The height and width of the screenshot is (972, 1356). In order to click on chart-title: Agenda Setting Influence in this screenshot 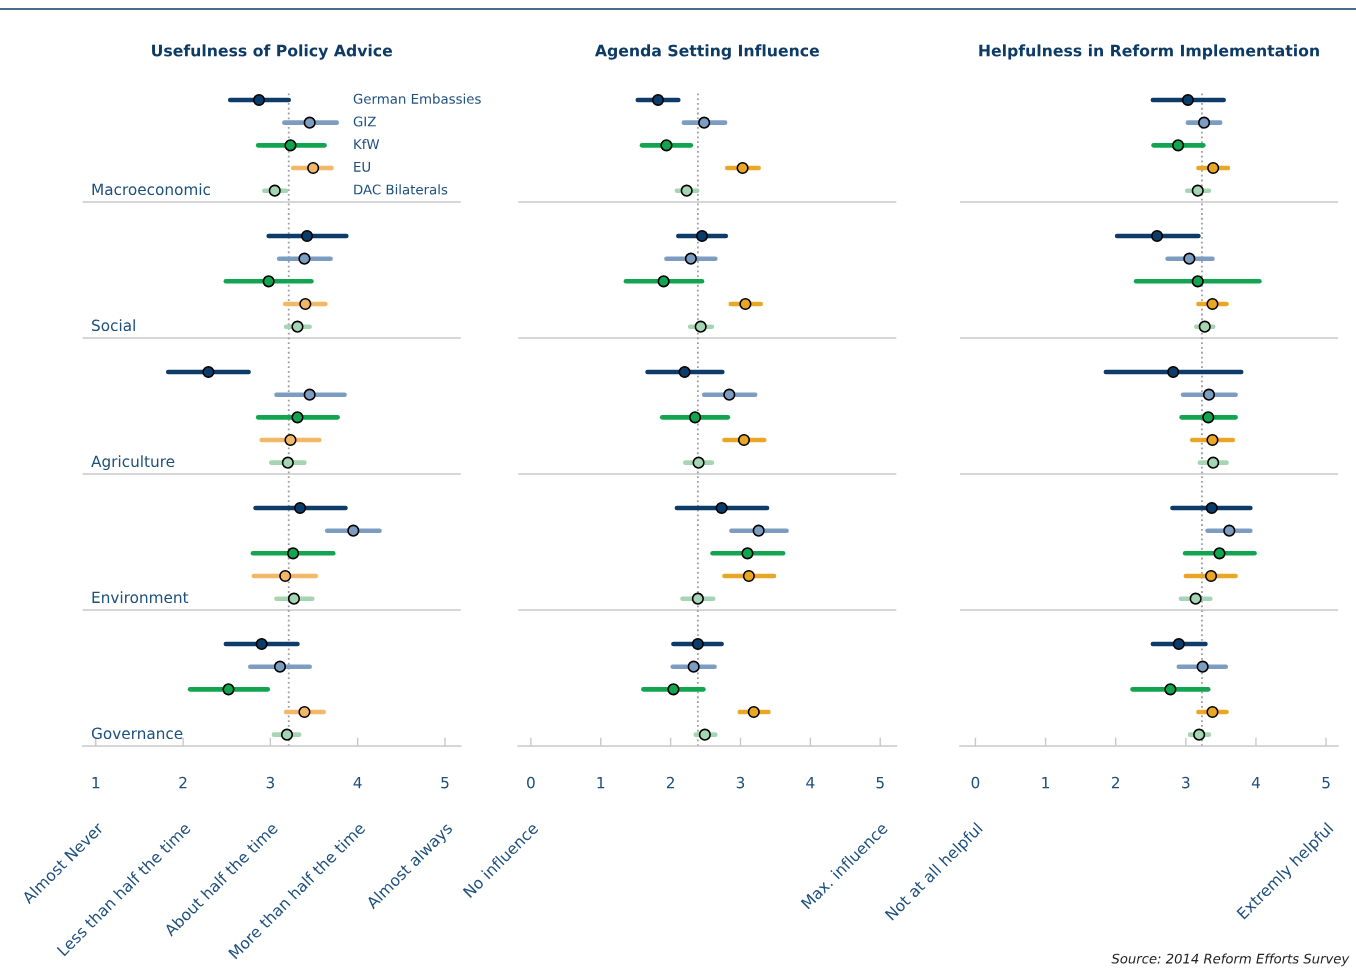, I will do `click(706, 52)`.